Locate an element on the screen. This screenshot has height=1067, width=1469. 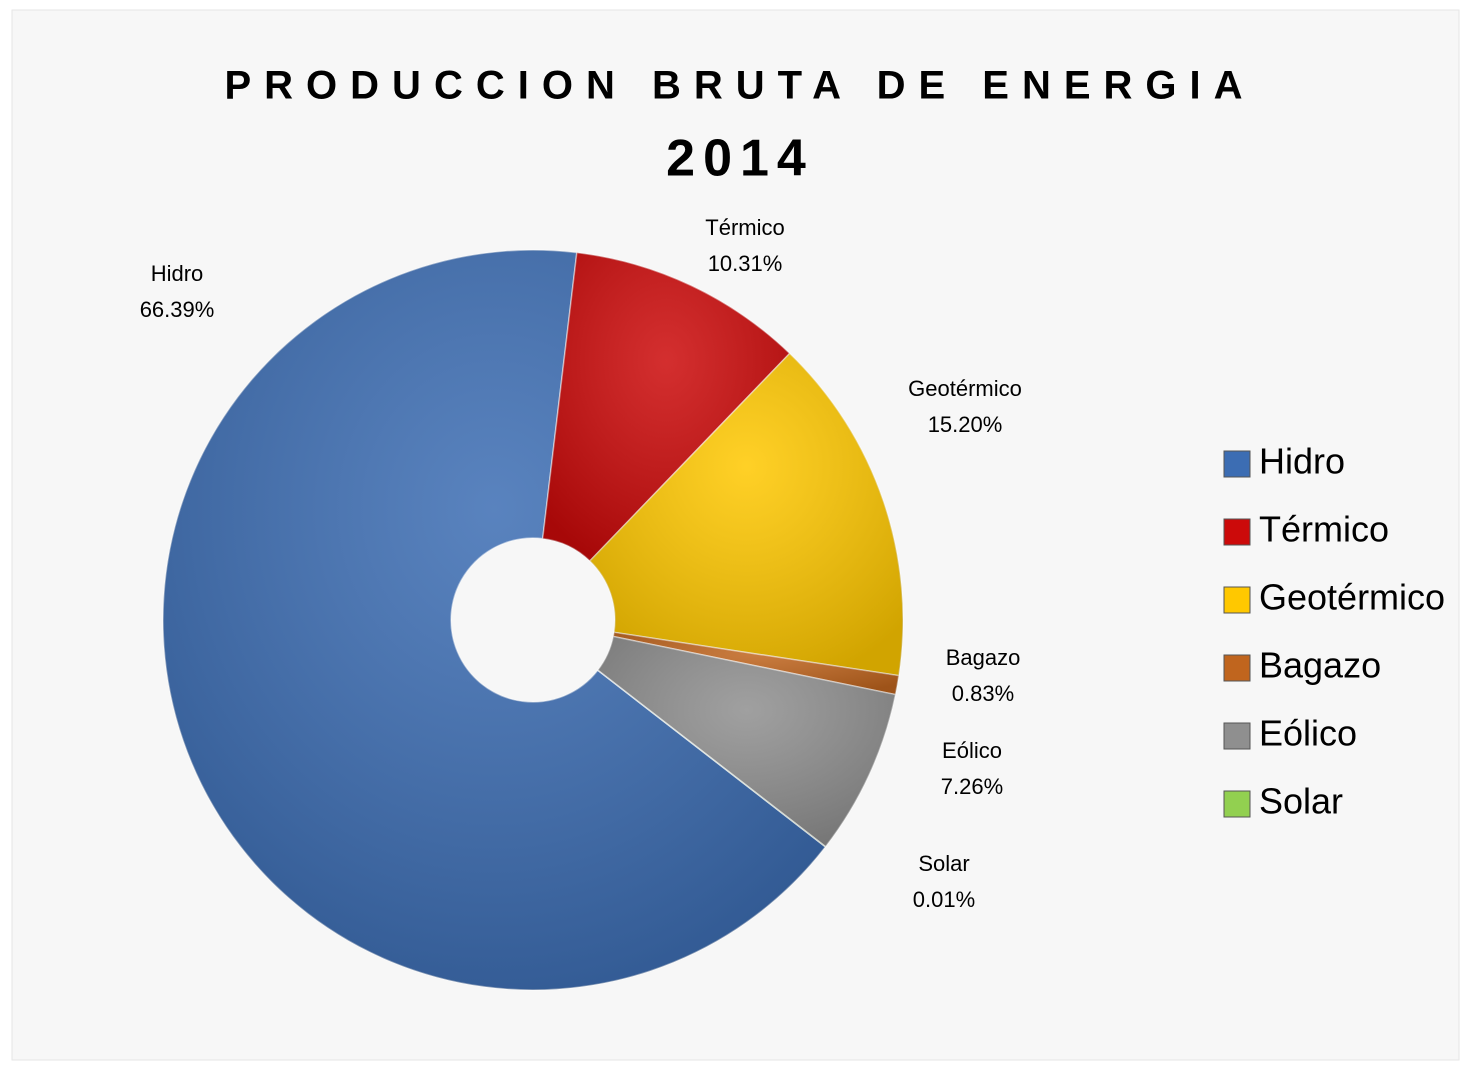
data-label-name: Solar is located at coordinates (943, 863).